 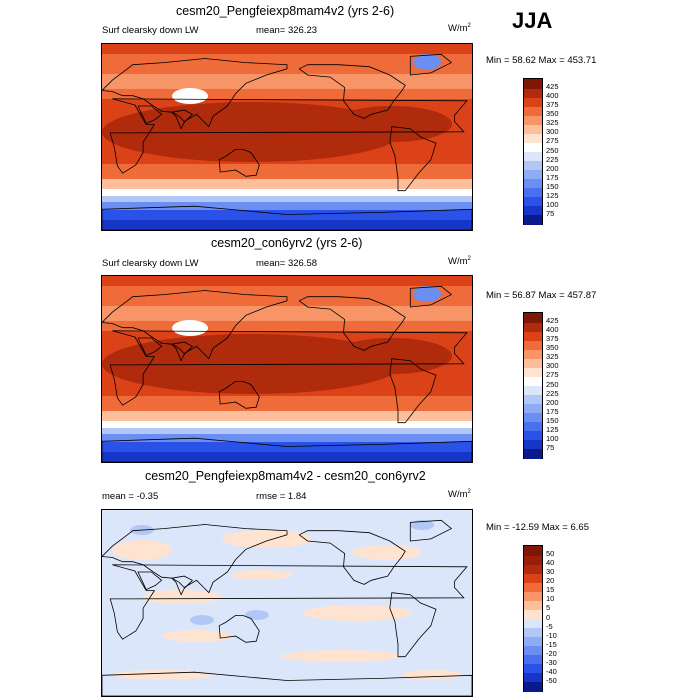 What do you see at coordinates (552, 177) in the screenshot?
I see `colorbar-tick-label: 175` at bounding box center [552, 177].